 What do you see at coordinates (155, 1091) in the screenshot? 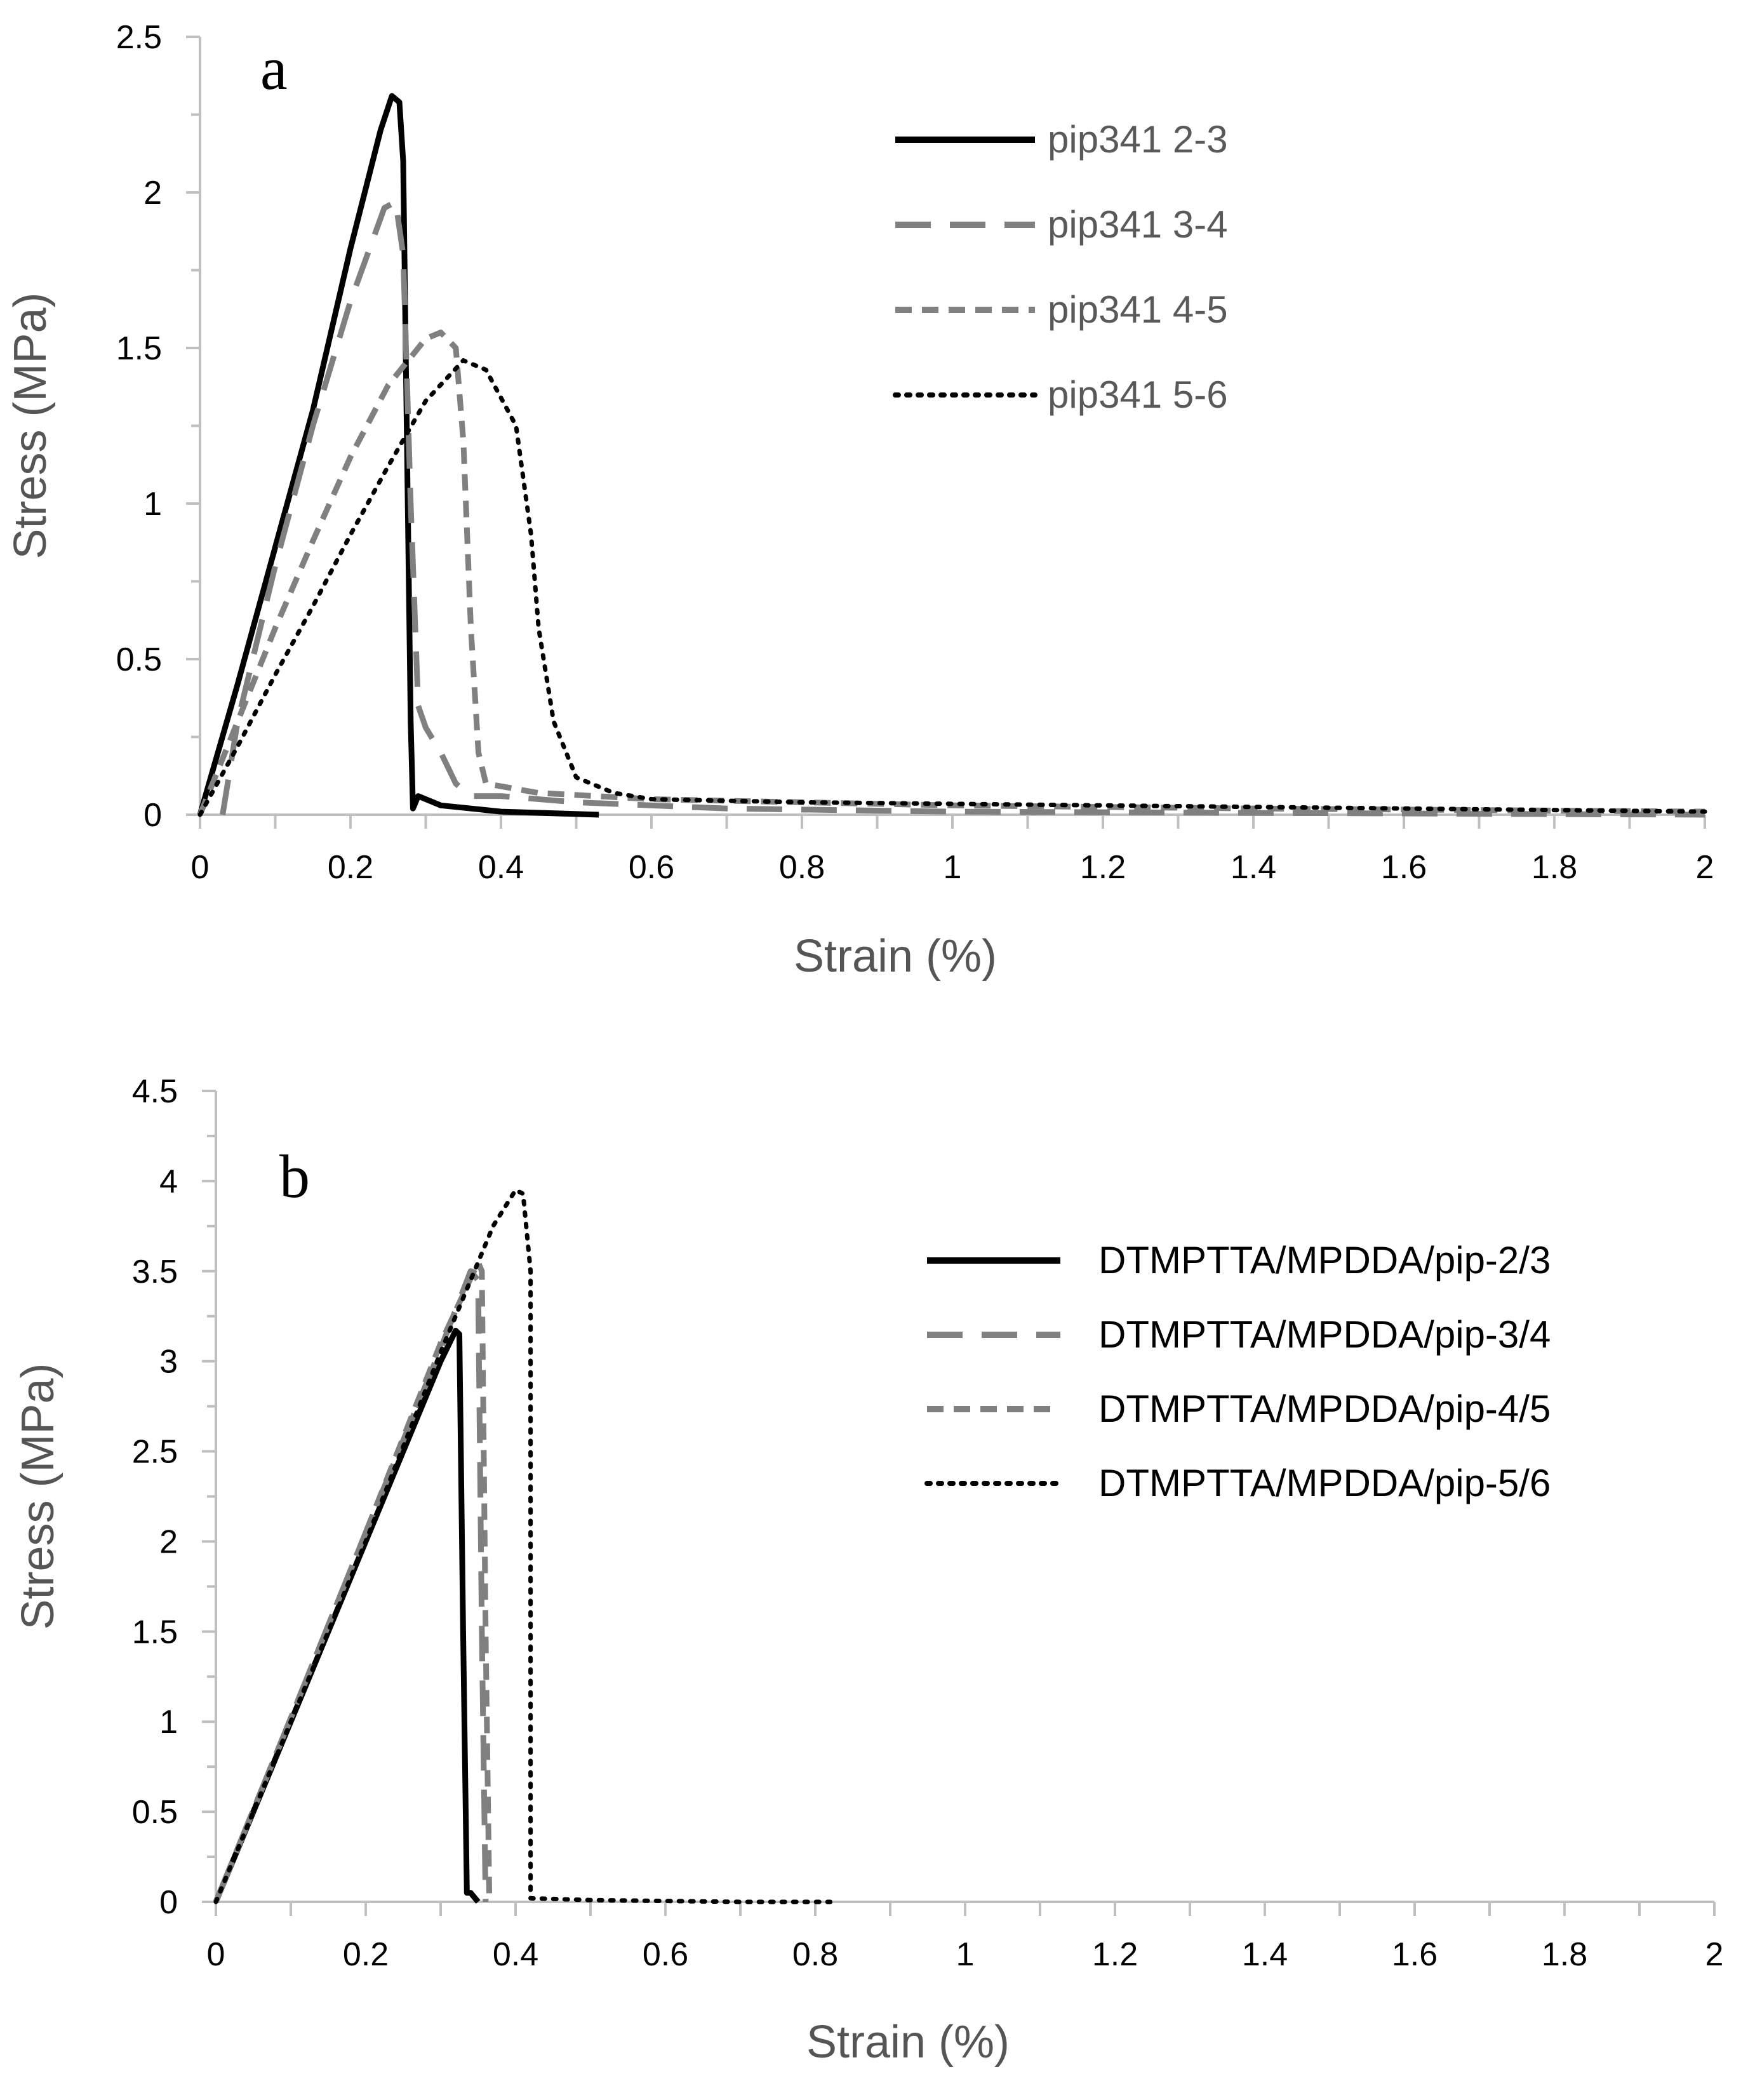
I see `y-tick-label: 4.5` at bounding box center [155, 1091].